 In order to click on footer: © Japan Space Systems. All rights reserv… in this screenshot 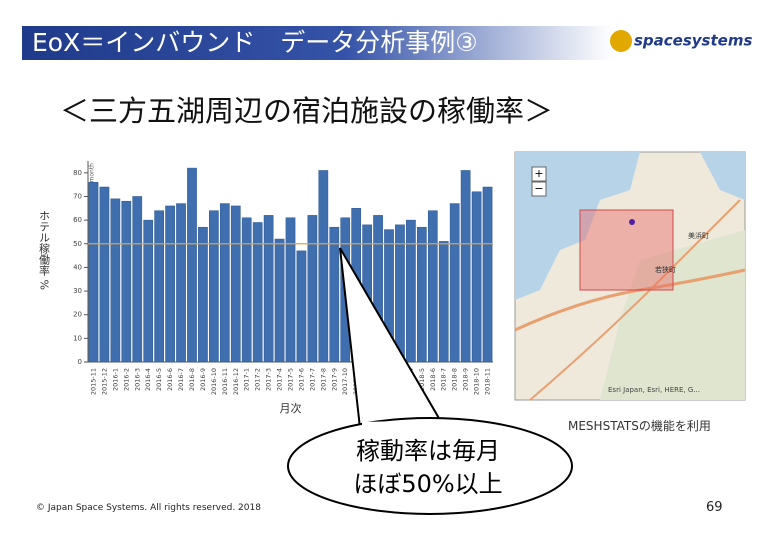, I will do `click(148, 508)`.